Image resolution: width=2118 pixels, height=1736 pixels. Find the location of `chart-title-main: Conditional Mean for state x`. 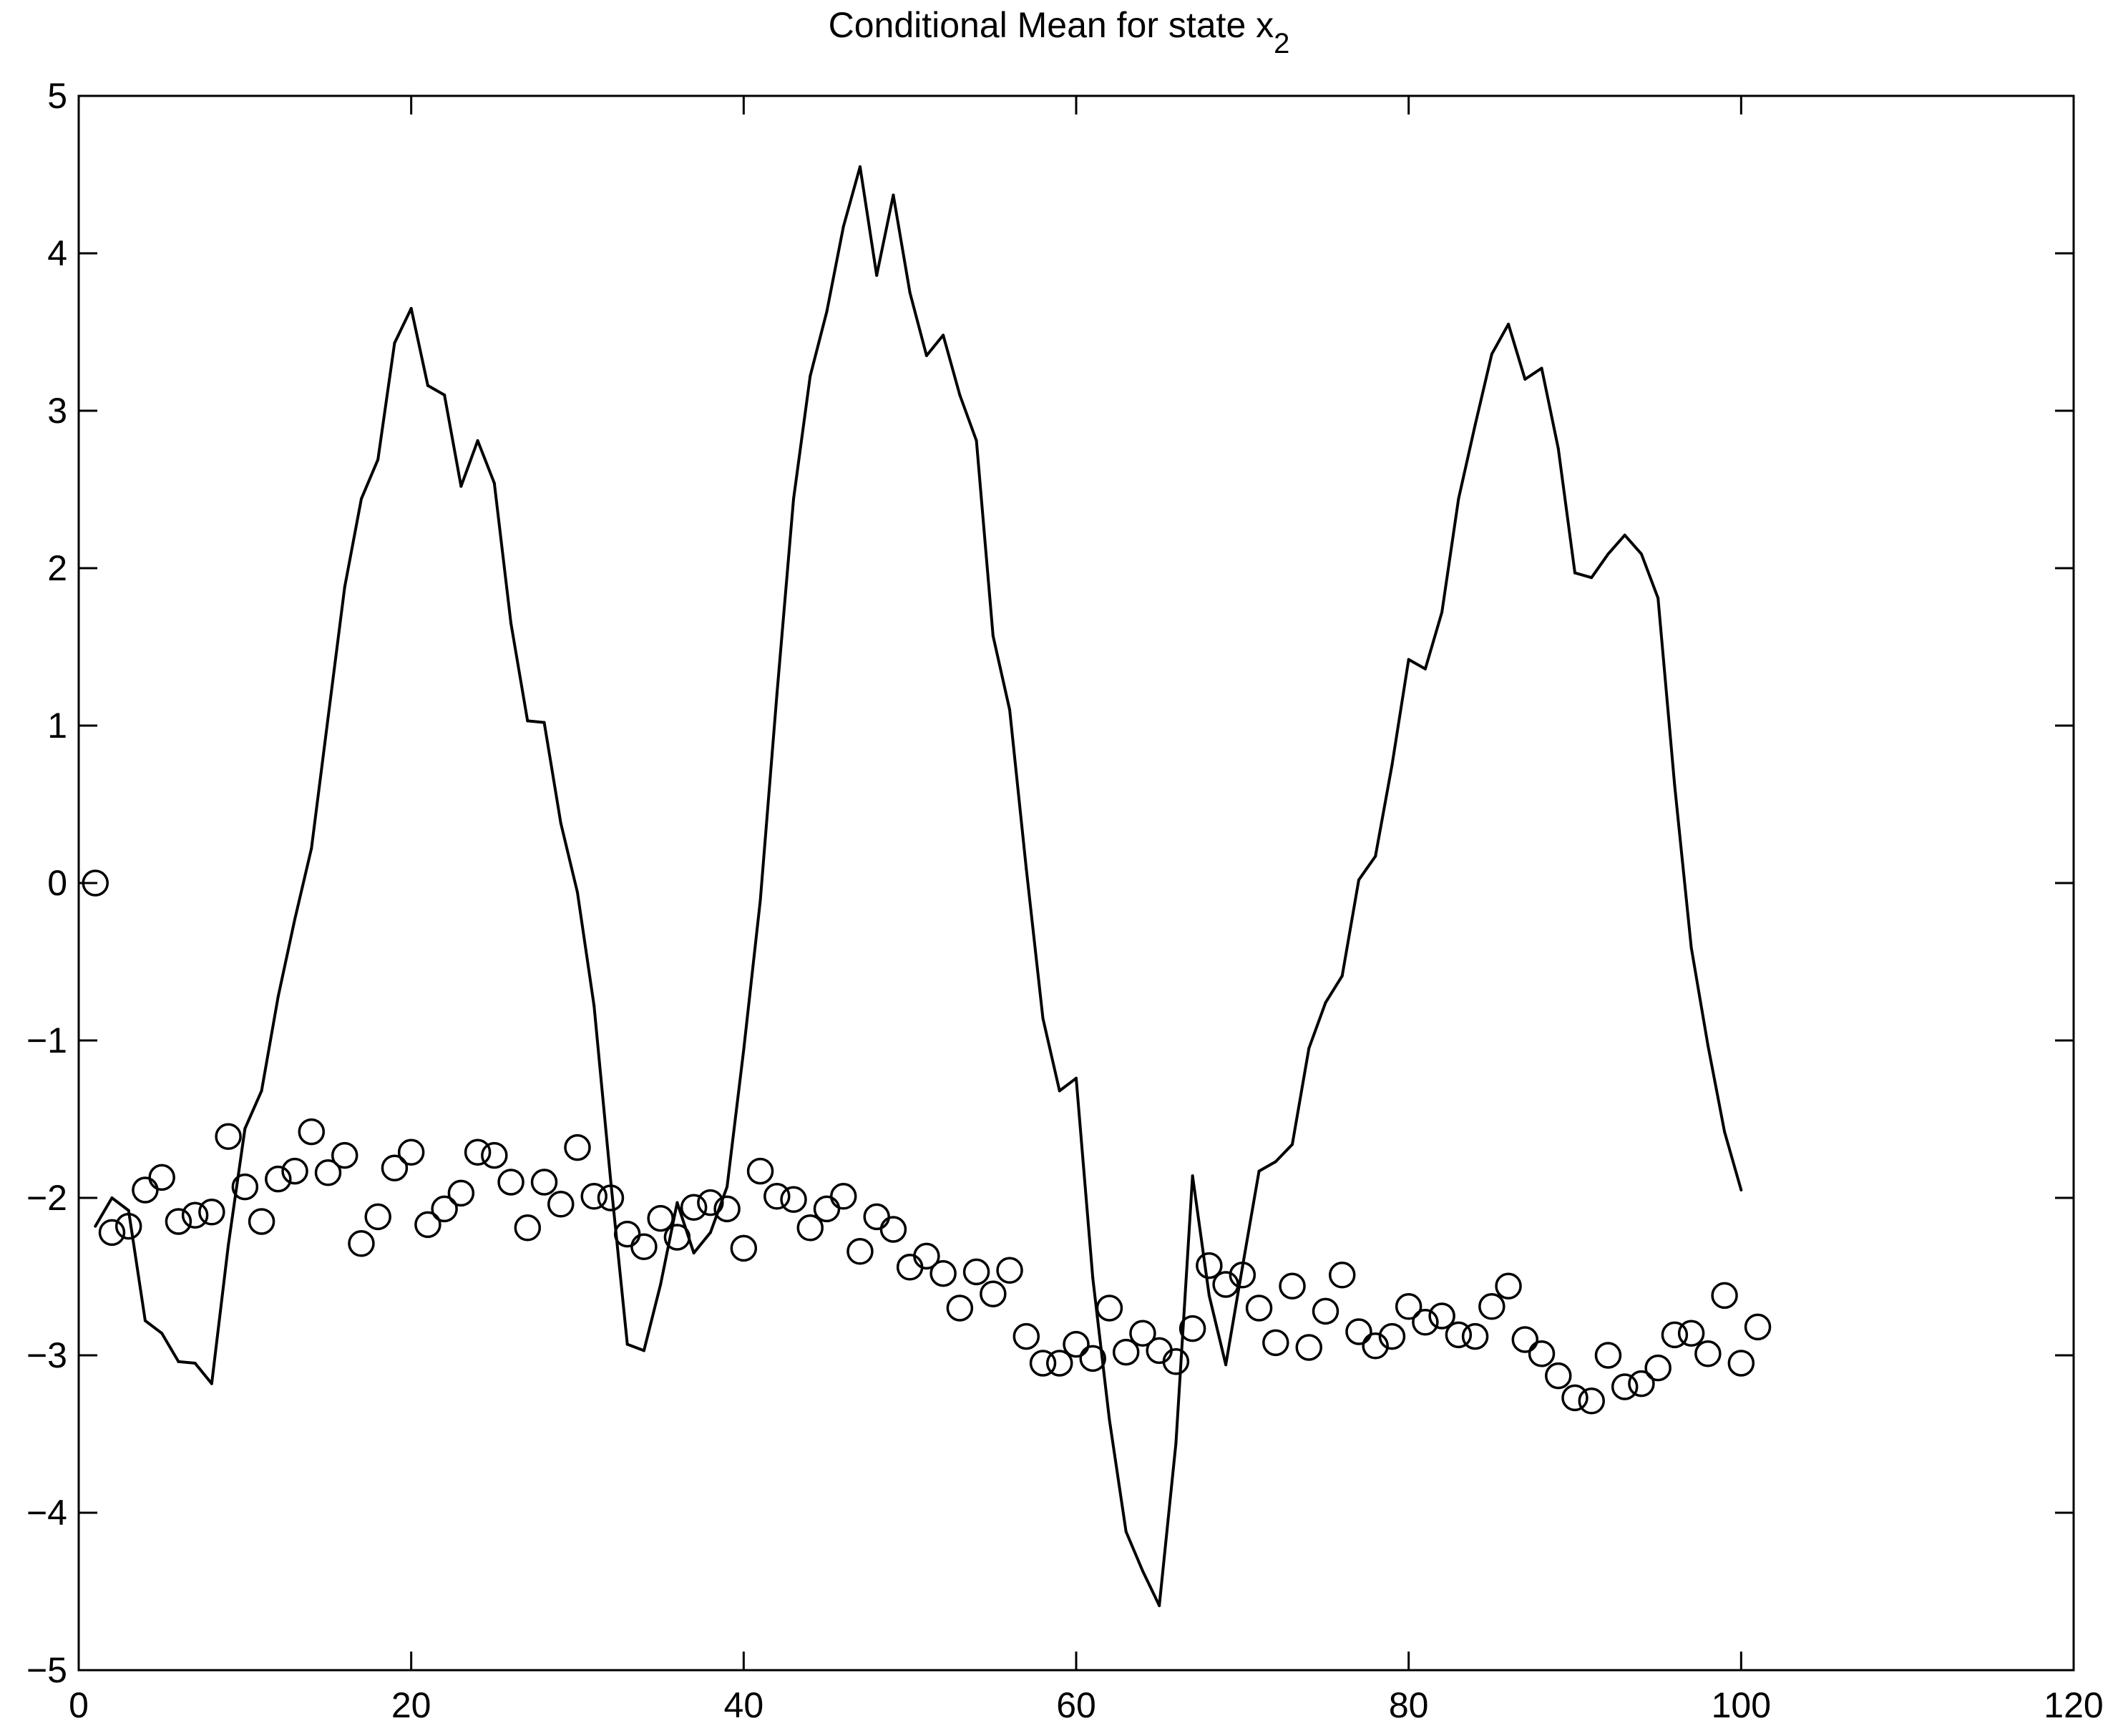

chart-title-main: Conditional Mean for state x is located at coordinates (1051, 25).